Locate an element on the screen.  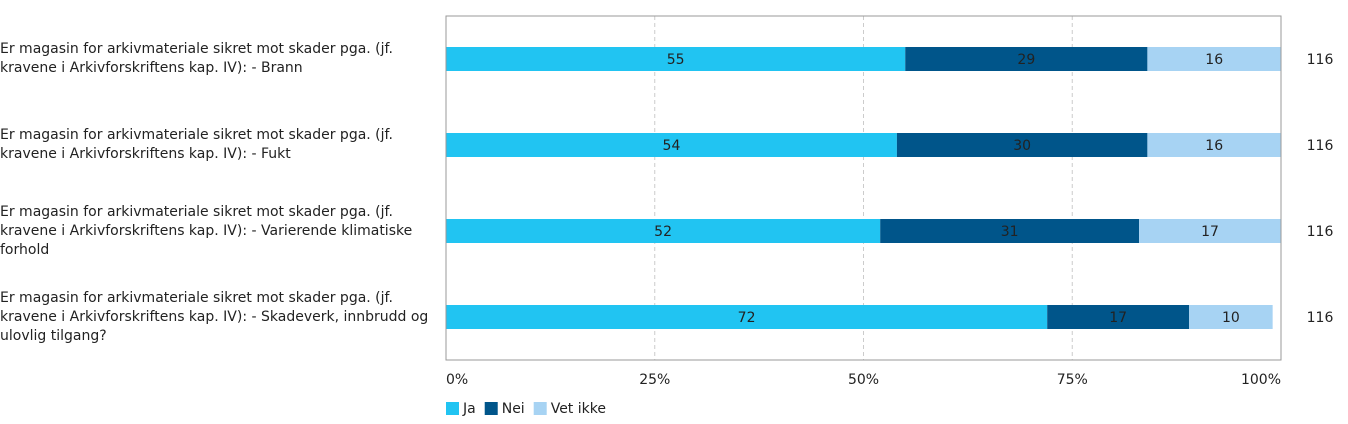
x-tick-label: 25% is located at coordinates (654, 380).